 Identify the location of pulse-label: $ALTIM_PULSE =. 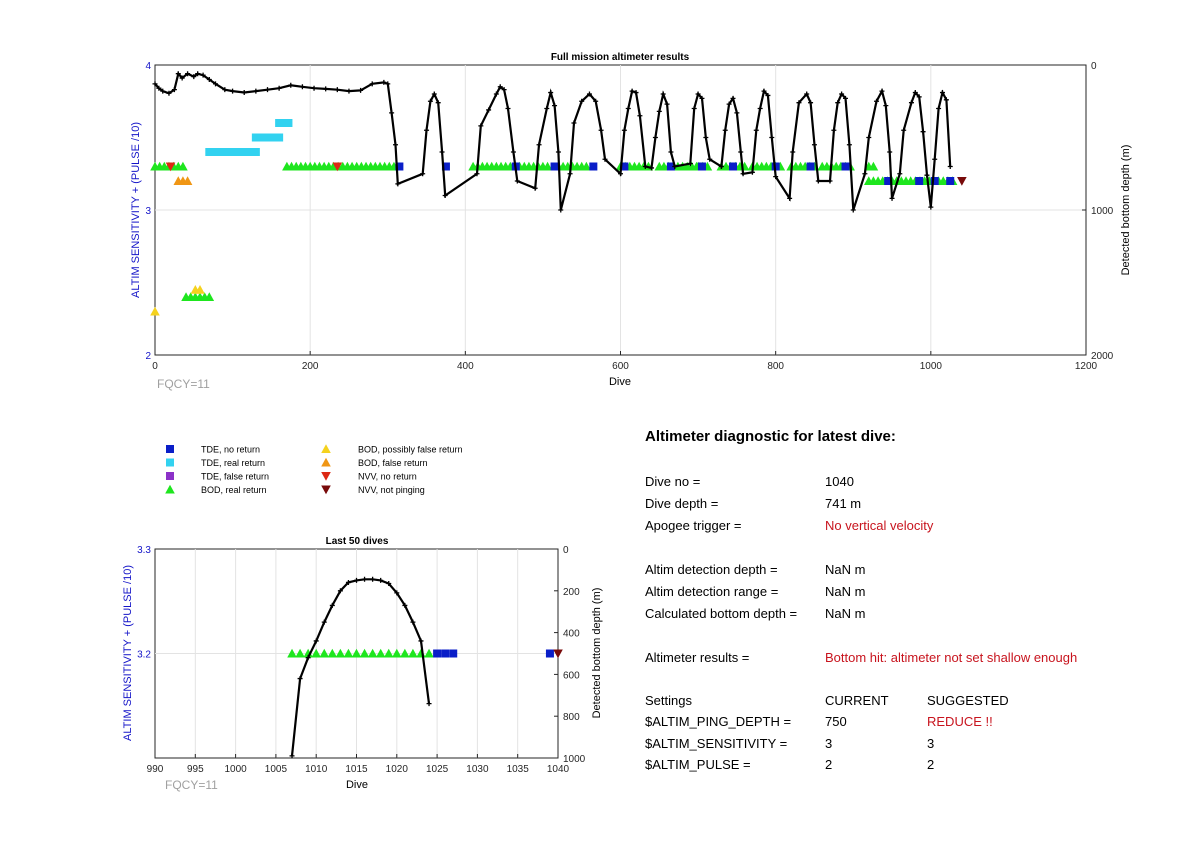
(698, 764).